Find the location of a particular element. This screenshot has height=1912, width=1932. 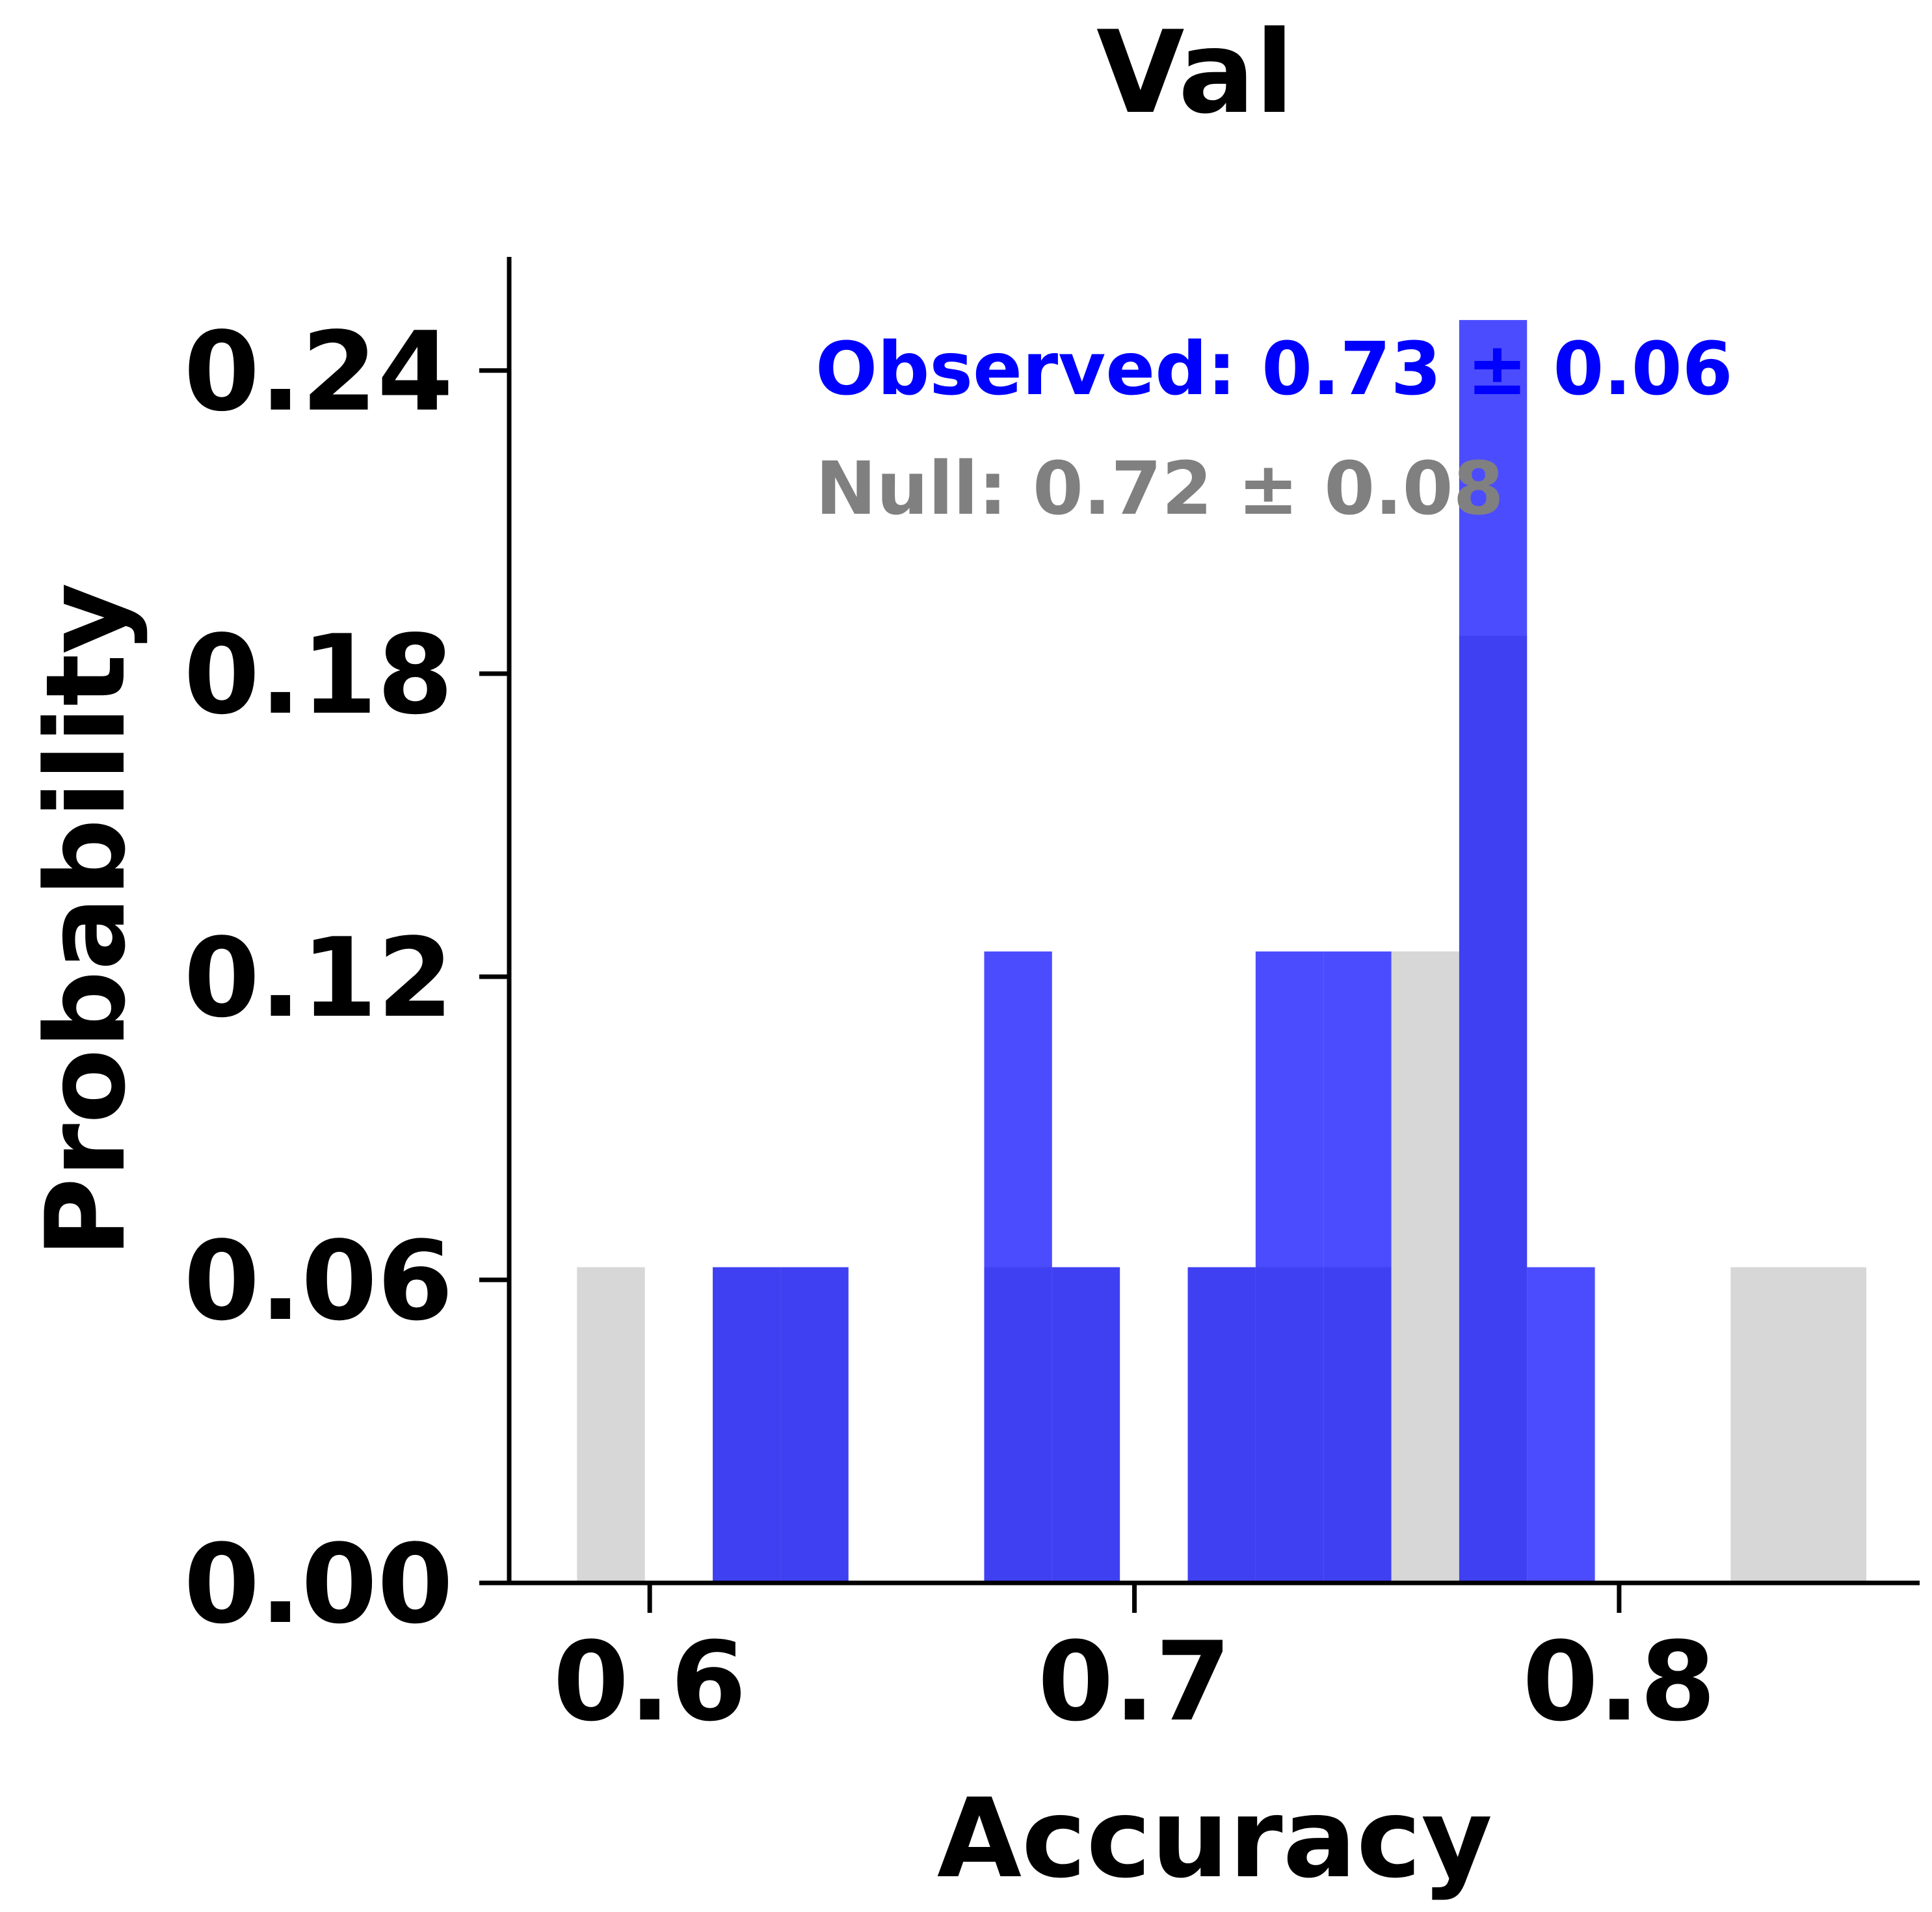

x-tick-label-1: 0.7 is located at coordinates (1135, 1682).